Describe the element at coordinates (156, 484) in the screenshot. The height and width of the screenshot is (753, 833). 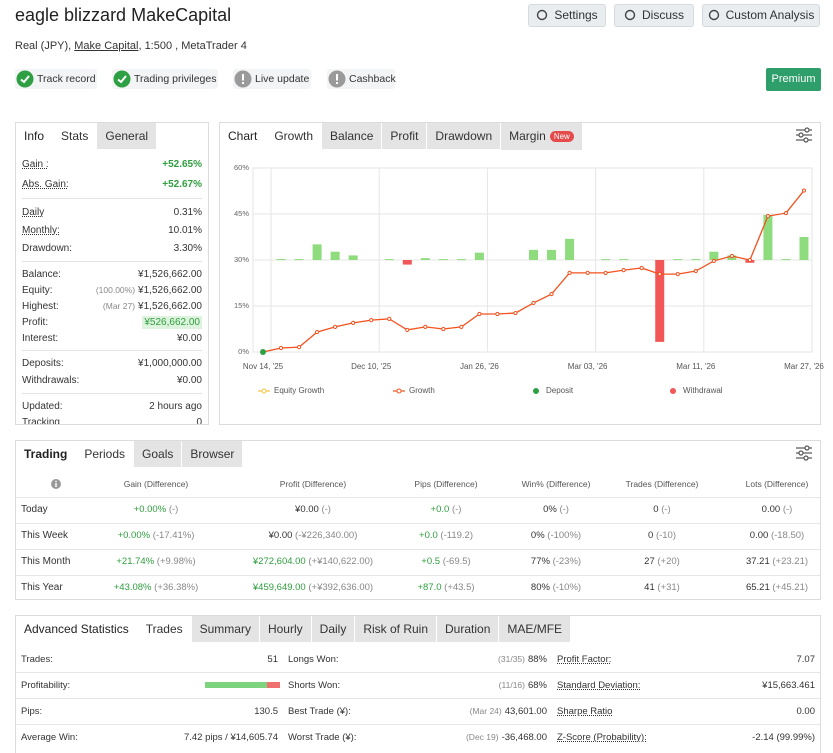
I see `column-header: Gain (Difference)` at that location.